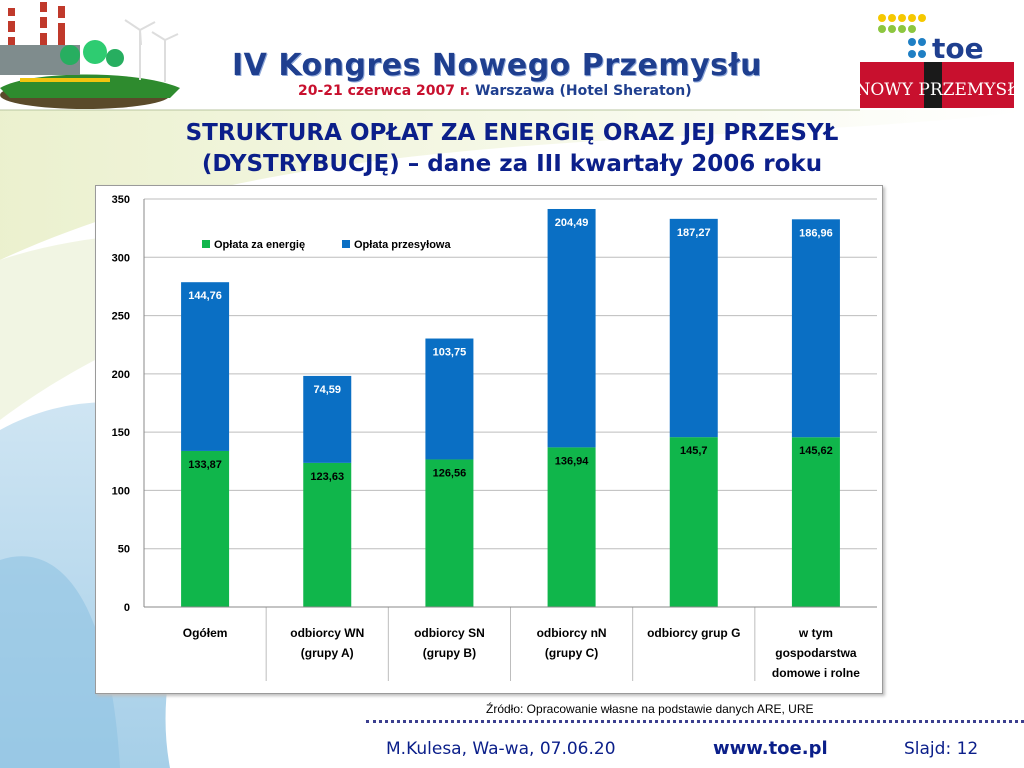 The height and width of the screenshot is (768, 1024). What do you see at coordinates (816, 673) in the screenshot?
I see `x-tick-label: domowe i rolne` at bounding box center [816, 673].